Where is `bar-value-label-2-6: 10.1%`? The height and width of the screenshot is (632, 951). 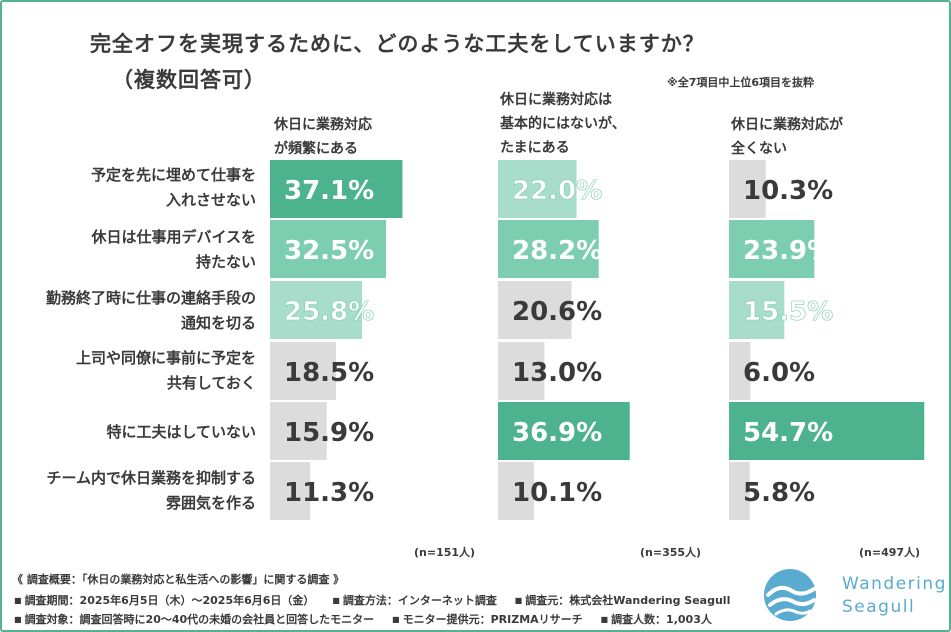
bar-value-label-2-6: 10.1% is located at coordinates (557, 493).